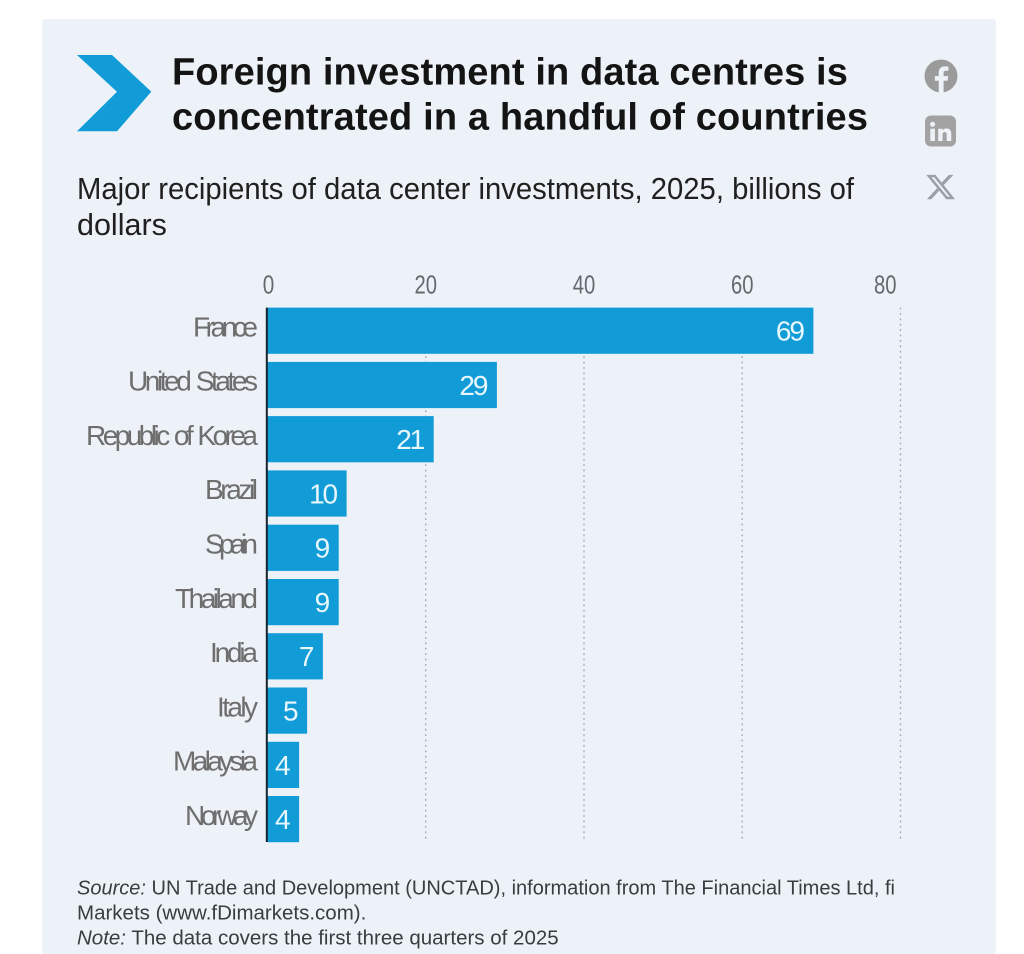 The width and height of the screenshot is (1024, 954). What do you see at coordinates (790, 331) in the screenshot?
I see `svg-text: 69` at bounding box center [790, 331].